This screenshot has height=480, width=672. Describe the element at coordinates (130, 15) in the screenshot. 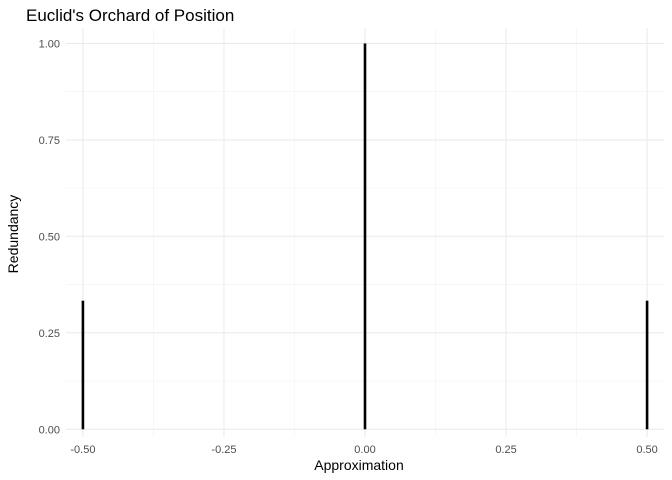

I see `chart-title: Euclid's Orchard of Position` at that location.